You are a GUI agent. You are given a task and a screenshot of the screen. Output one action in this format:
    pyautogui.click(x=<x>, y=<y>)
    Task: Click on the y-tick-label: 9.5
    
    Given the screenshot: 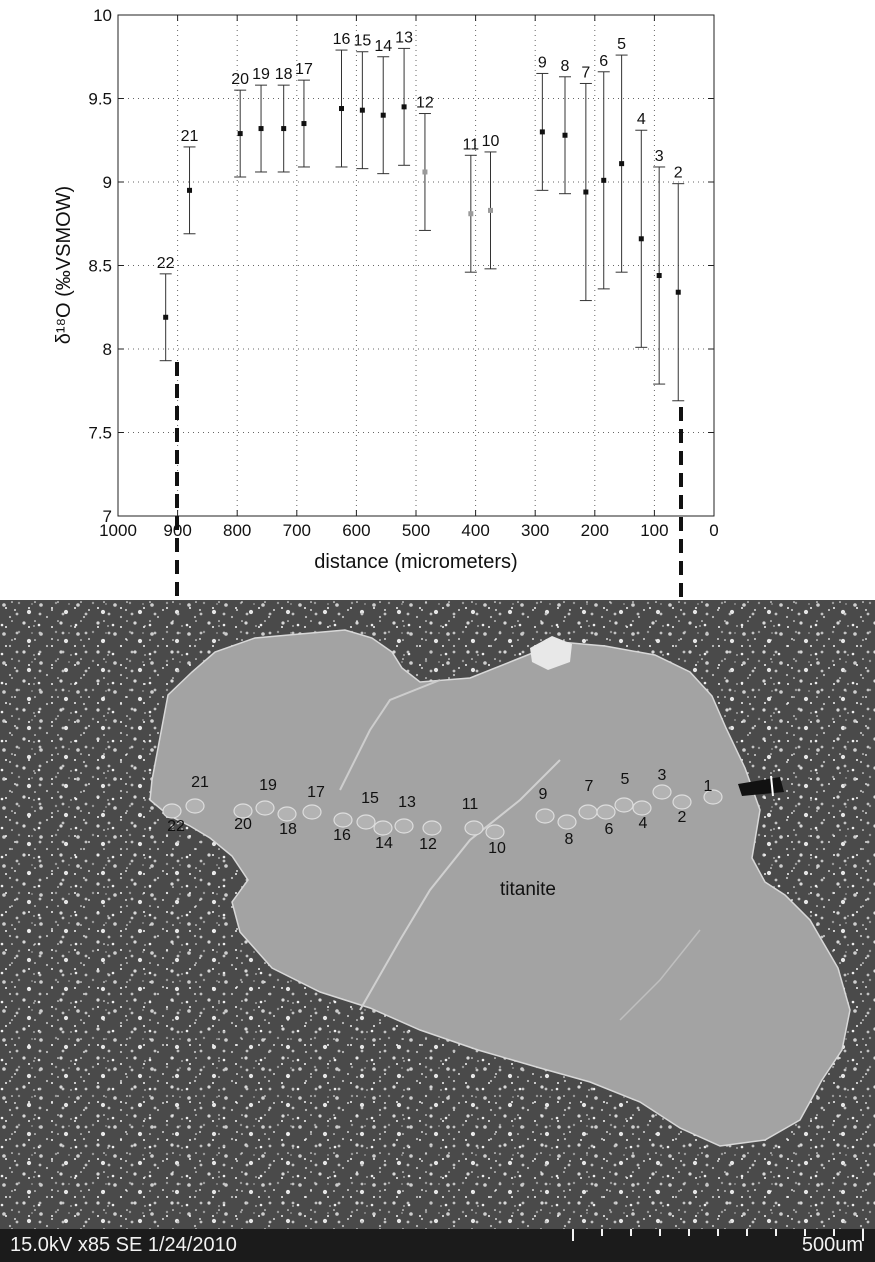 What is the action you would take?
    pyautogui.click(x=100, y=99)
    